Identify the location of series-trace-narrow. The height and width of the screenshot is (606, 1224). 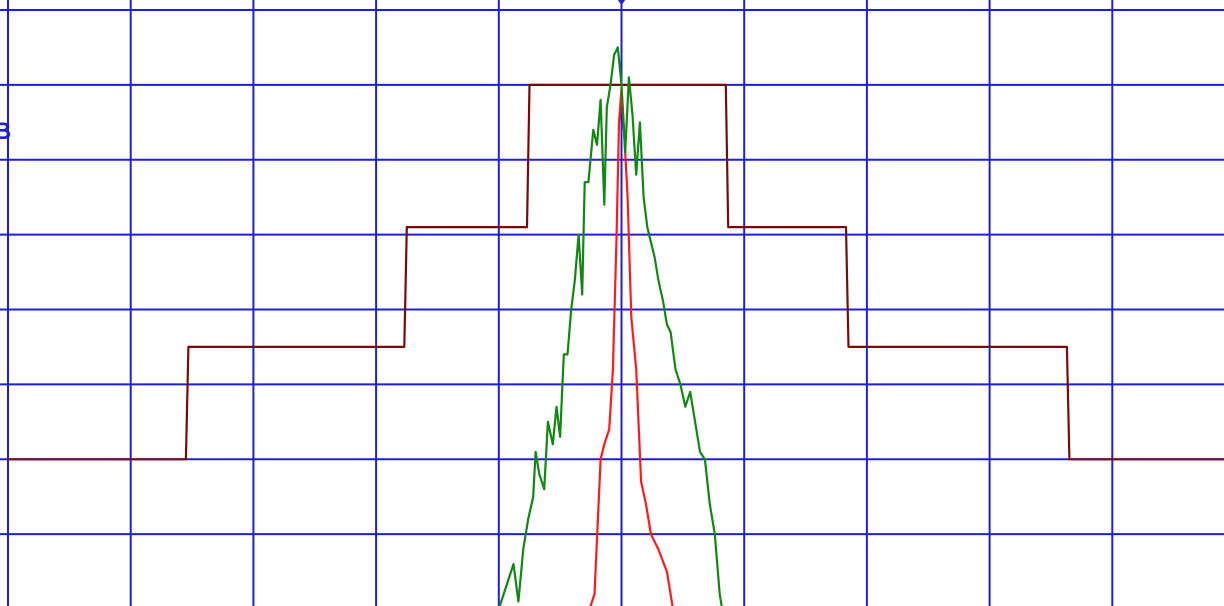
(631, 346).